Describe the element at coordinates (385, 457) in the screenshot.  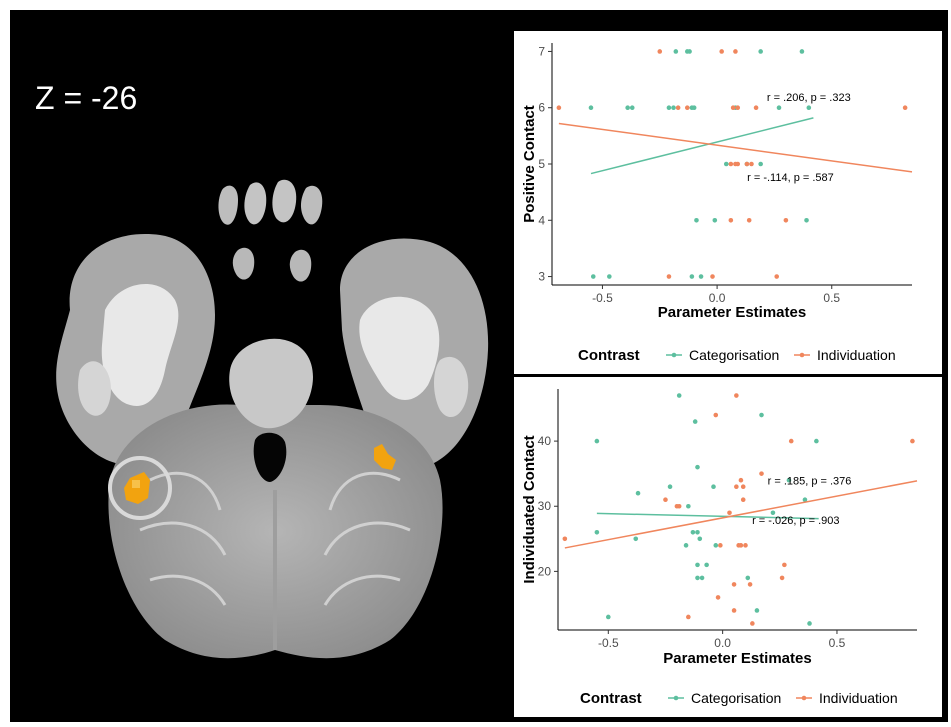
I see `activation-cluster-right` at that location.